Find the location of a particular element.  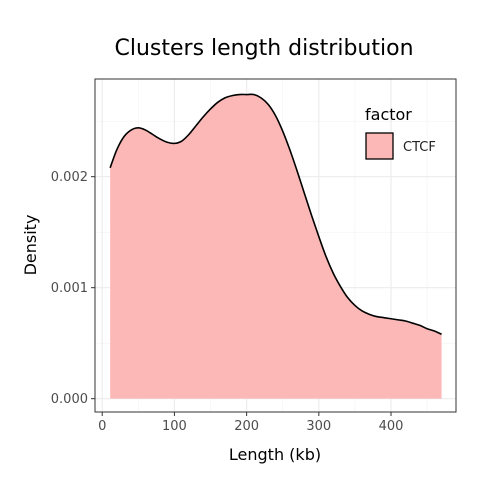

x-tick-label: 0 is located at coordinates (102, 426).